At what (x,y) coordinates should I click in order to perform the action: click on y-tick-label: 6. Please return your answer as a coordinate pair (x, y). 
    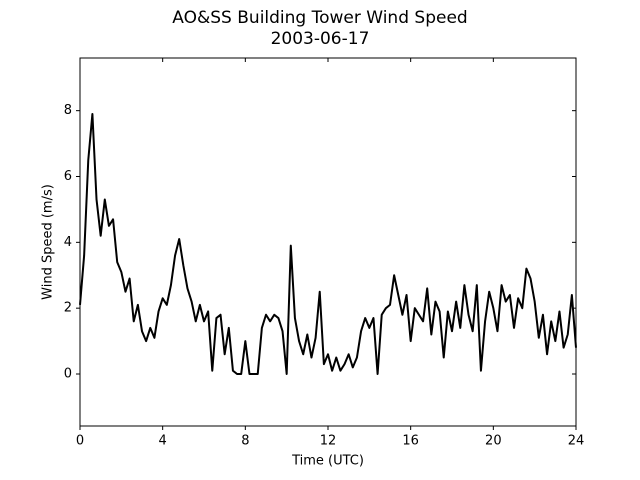
    Looking at the image, I should click on (68, 176).